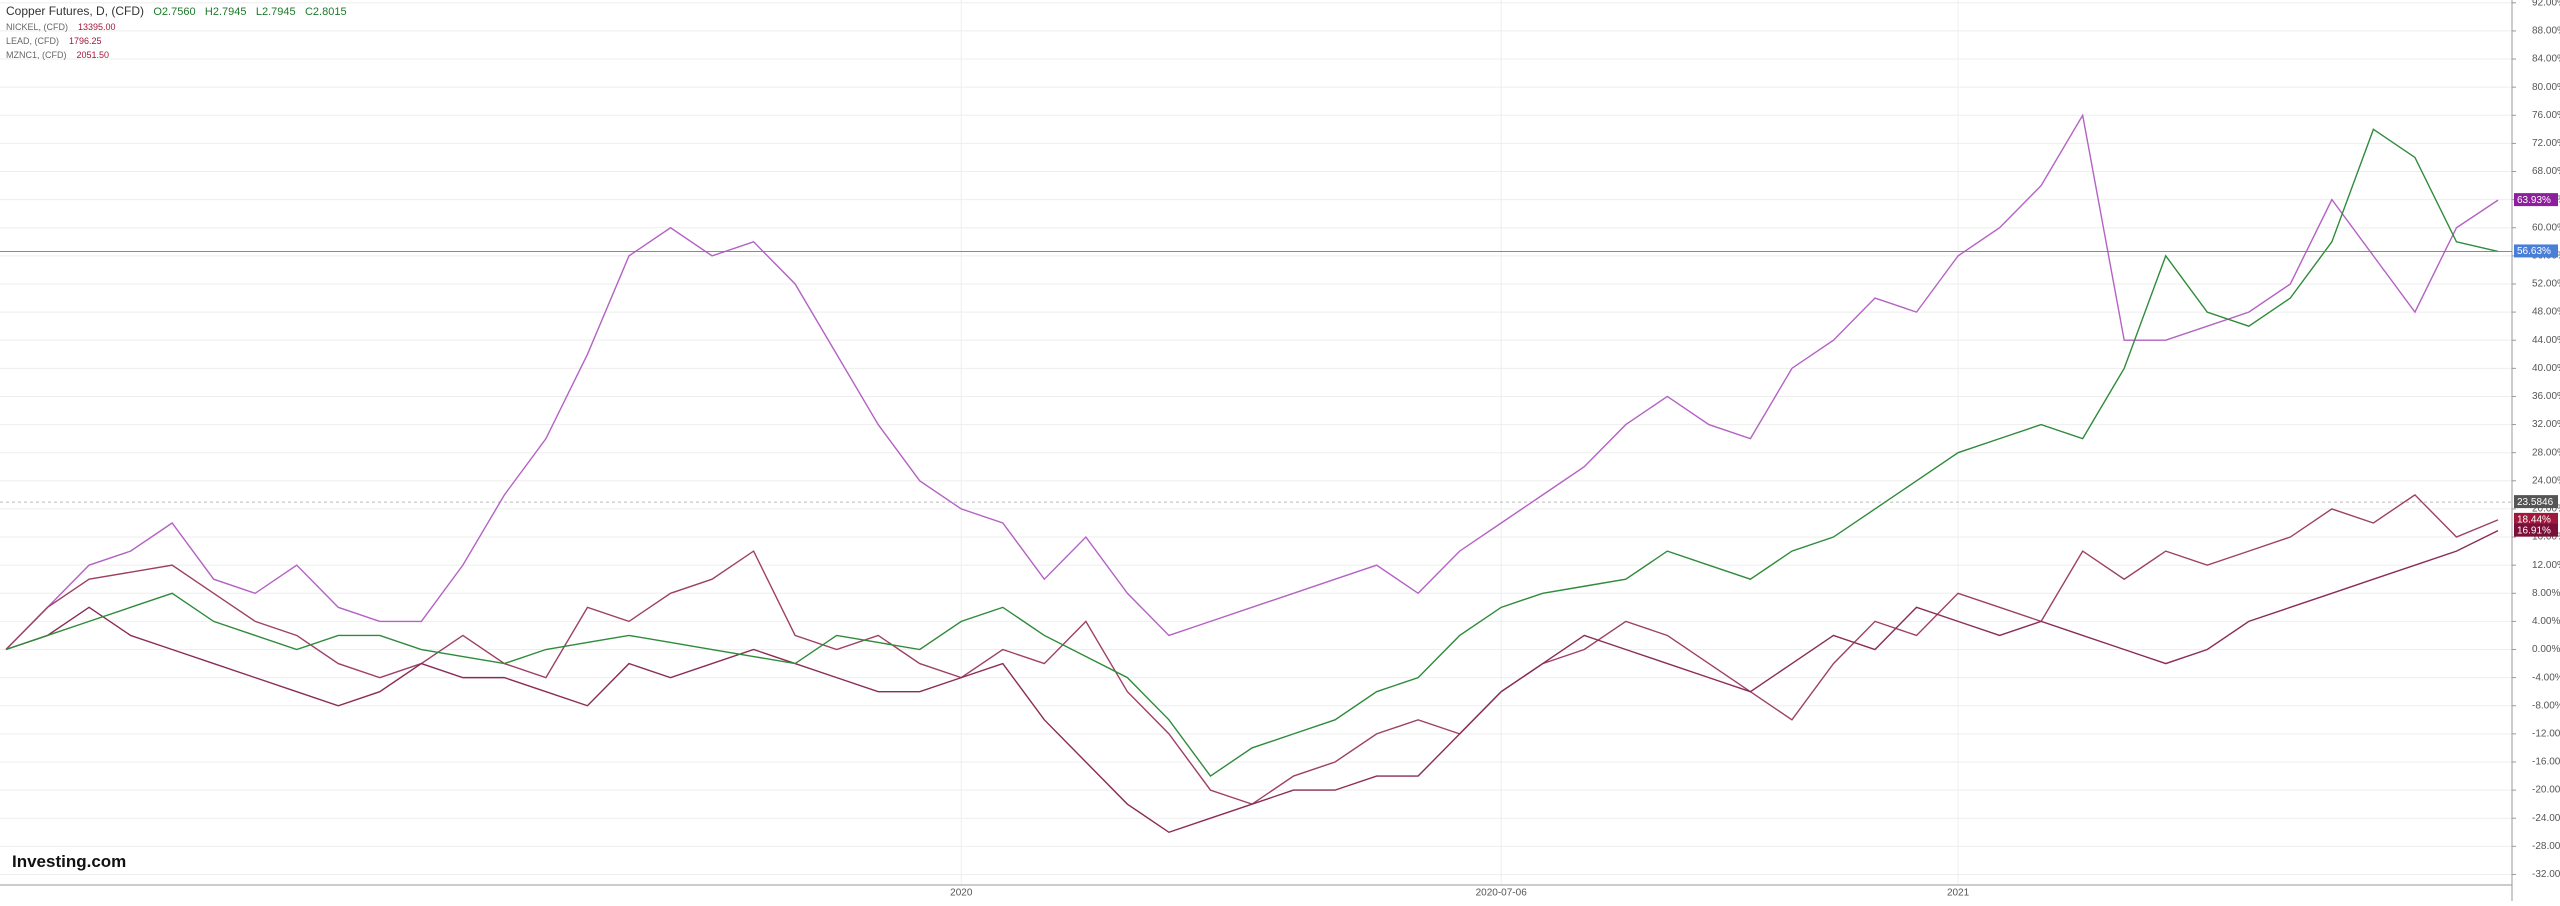  Describe the element at coordinates (2546, 424) in the screenshot. I see `y-tick-label: 32.00%` at that location.